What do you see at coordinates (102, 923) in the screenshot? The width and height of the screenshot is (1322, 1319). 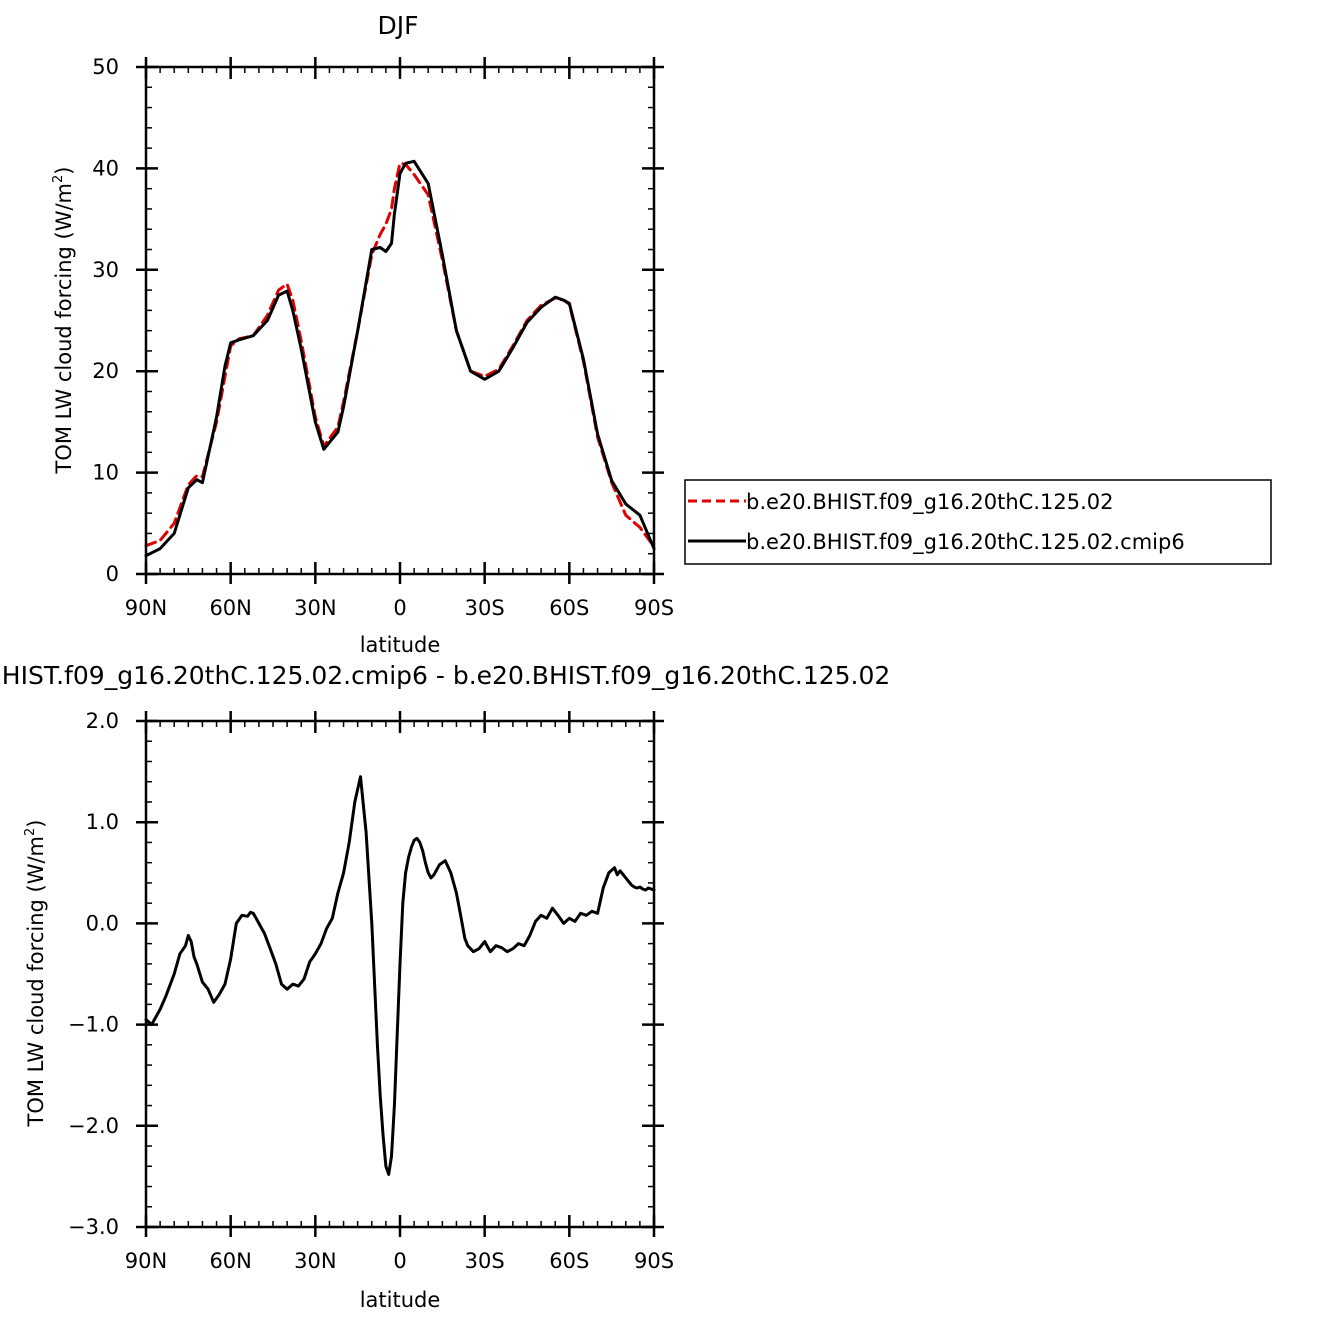 I see `y-tick-label: 0.0` at bounding box center [102, 923].